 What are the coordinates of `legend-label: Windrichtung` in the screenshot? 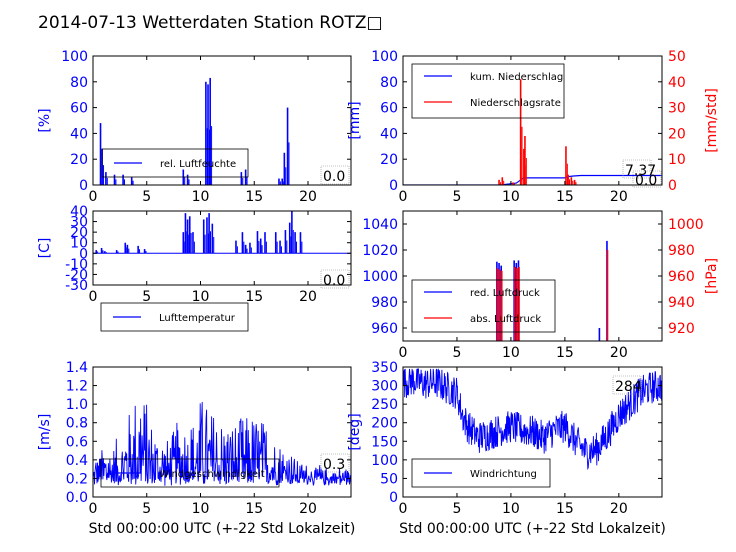 It's located at (503, 474).